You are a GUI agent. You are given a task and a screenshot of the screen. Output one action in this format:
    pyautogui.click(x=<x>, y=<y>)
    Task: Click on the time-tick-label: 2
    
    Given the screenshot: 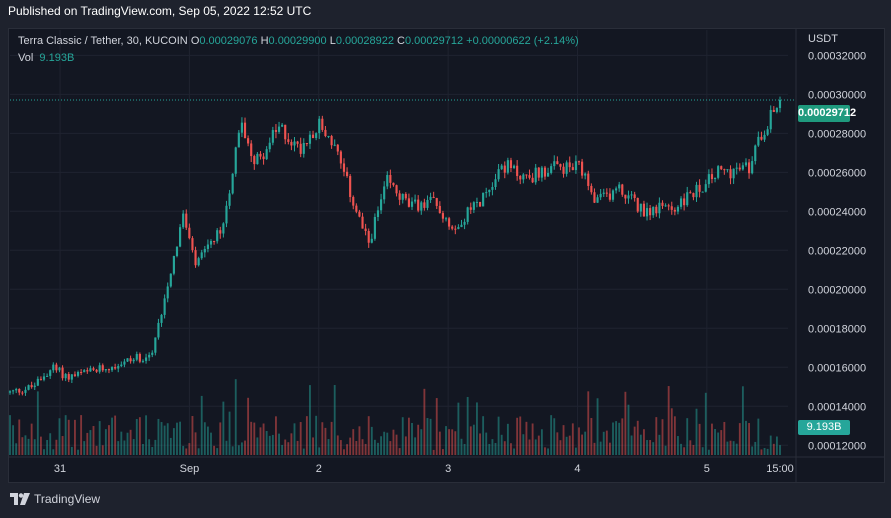 What is the action you would take?
    pyautogui.click(x=319, y=469)
    